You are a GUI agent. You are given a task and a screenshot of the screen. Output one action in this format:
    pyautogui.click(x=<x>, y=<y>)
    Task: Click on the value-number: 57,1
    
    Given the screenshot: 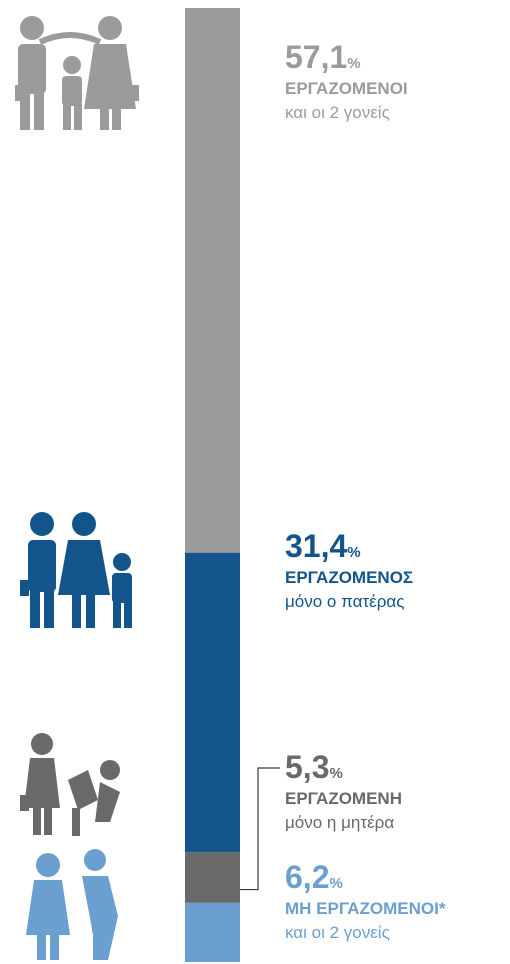 What is the action you would take?
    pyautogui.click(x=316, y=57)
    